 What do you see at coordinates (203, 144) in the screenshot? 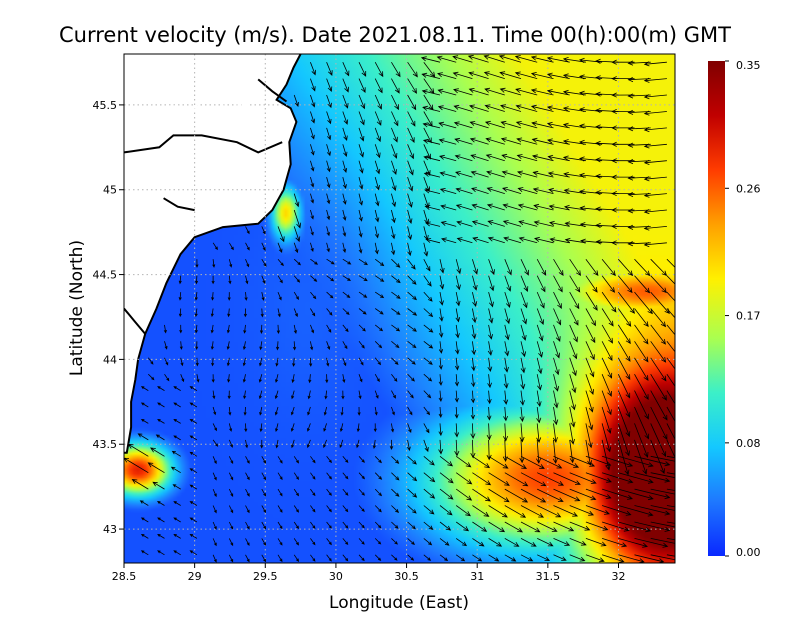
I see `border-line` at bounding box center [203, 144].